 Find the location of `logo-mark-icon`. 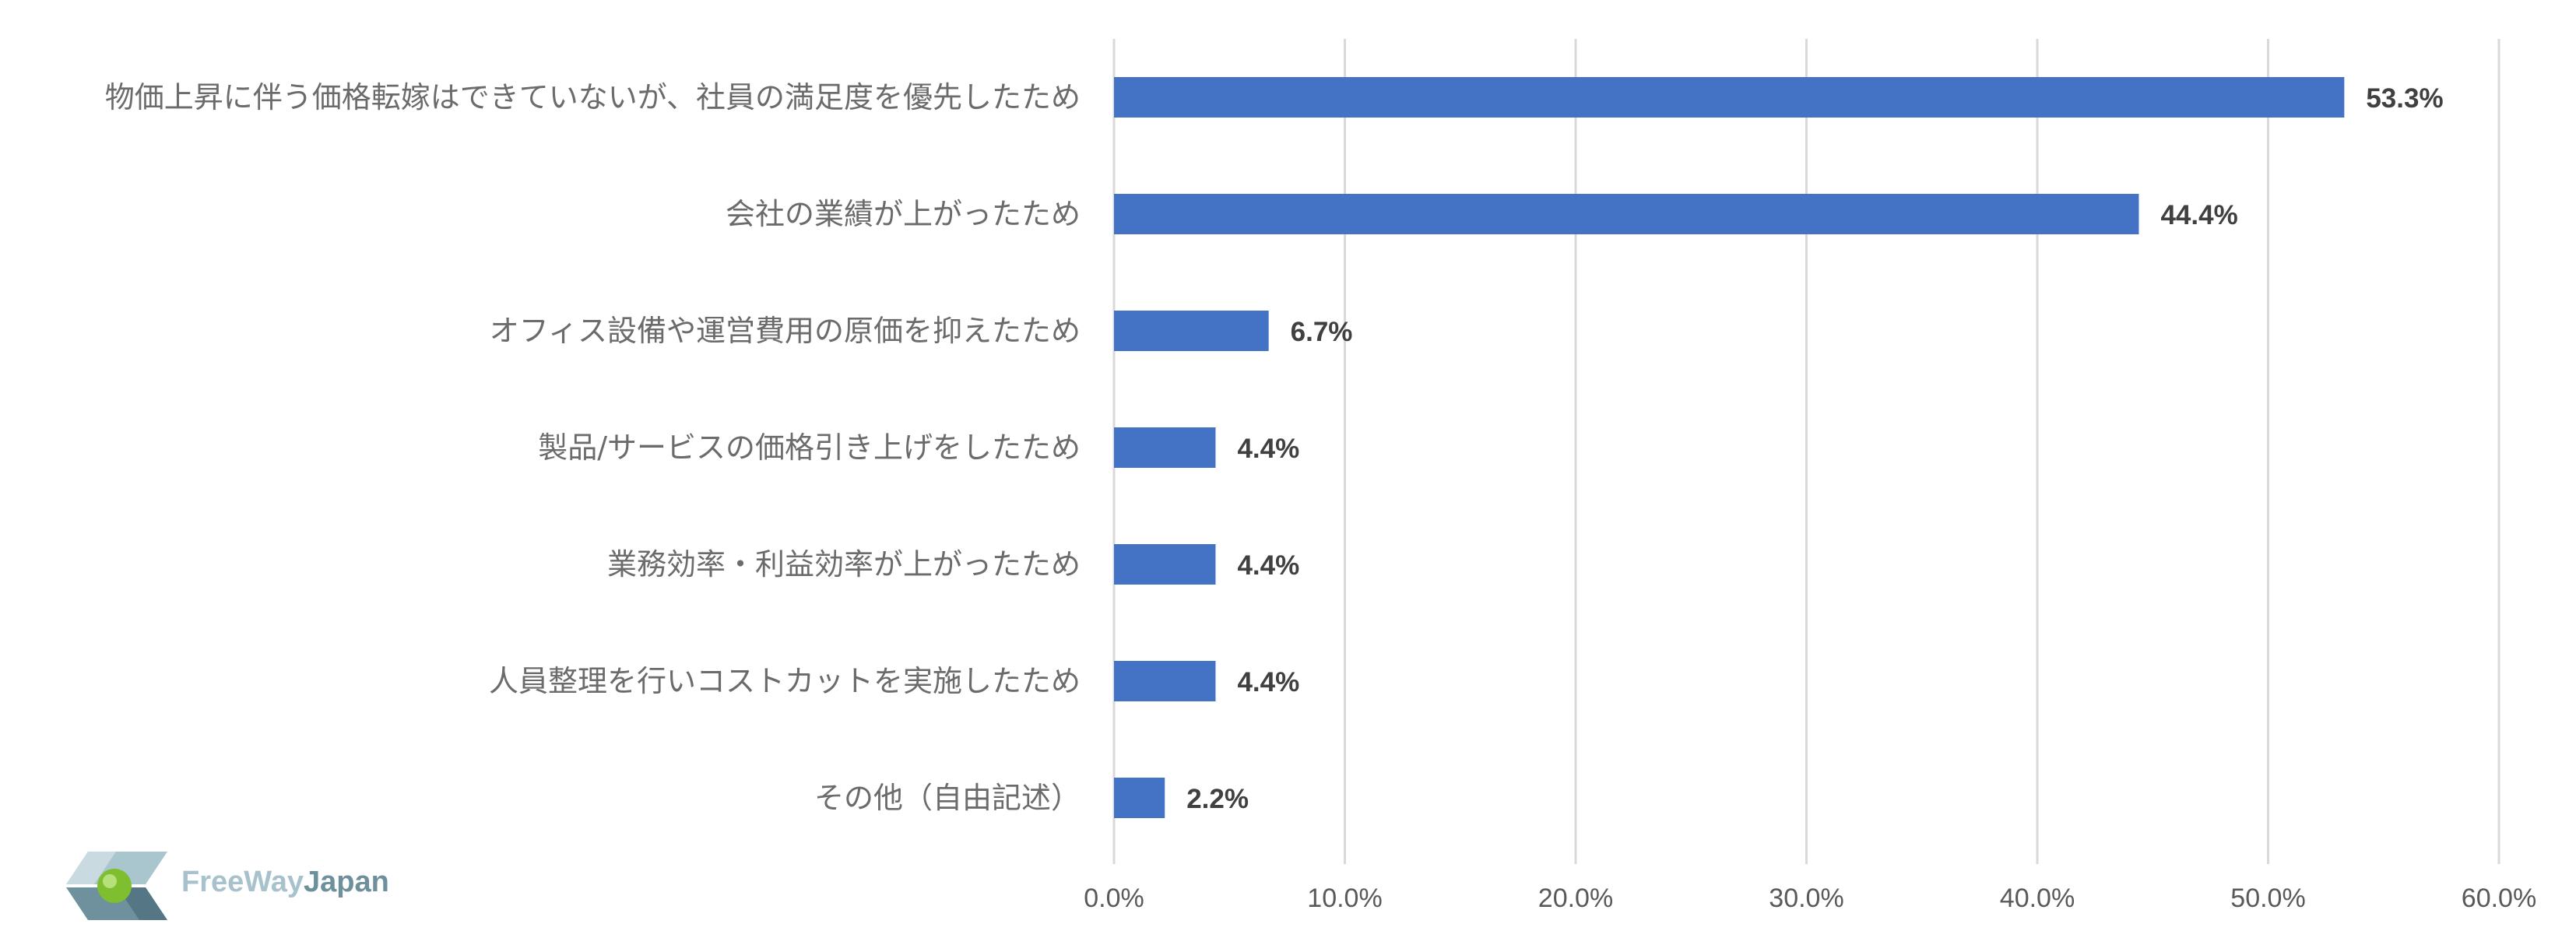

logo-mark-icon is located at coordinates (117, 886).